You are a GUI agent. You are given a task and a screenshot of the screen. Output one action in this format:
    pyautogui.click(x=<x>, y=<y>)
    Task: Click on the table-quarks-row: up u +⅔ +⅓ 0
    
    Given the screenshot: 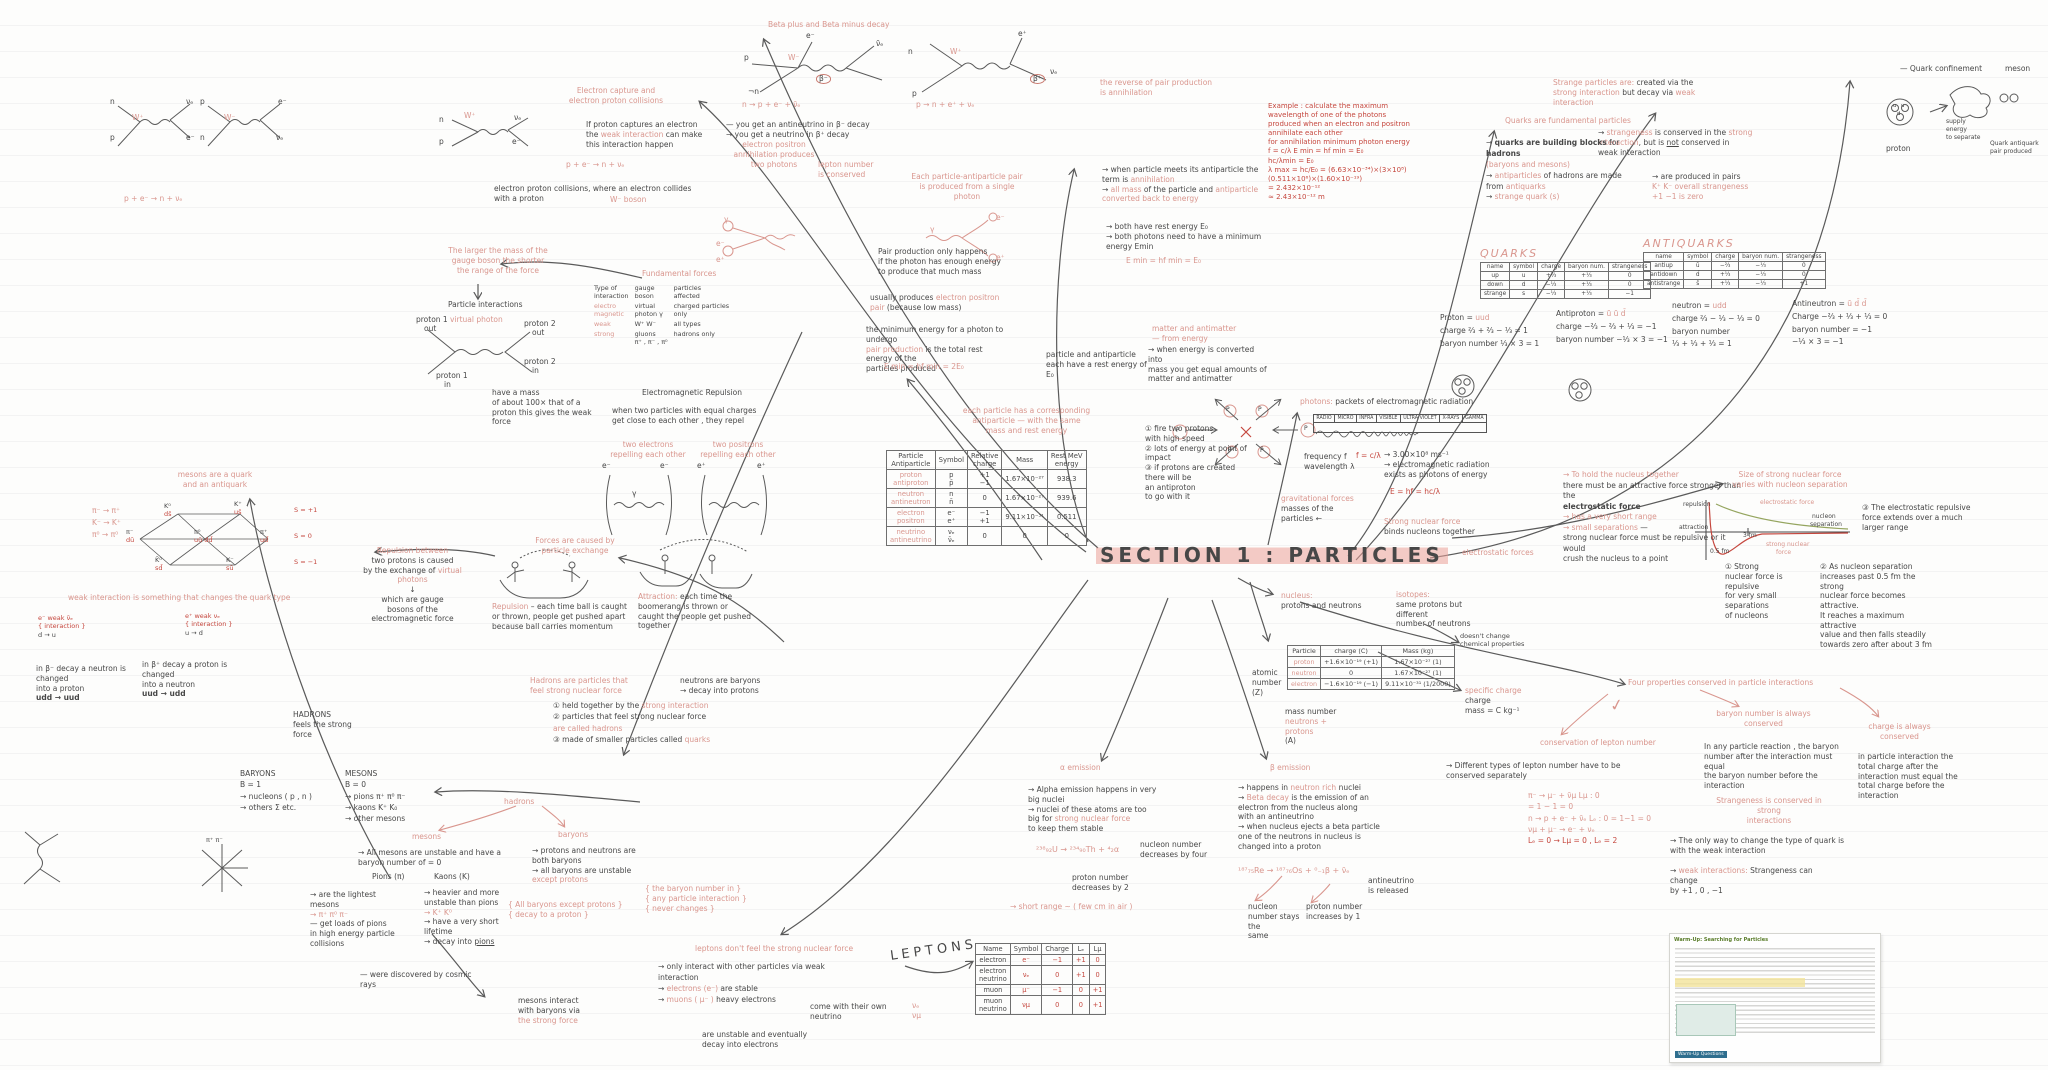 What is the action you would take?
    pyautogui.click(x=1565, y=276)
    